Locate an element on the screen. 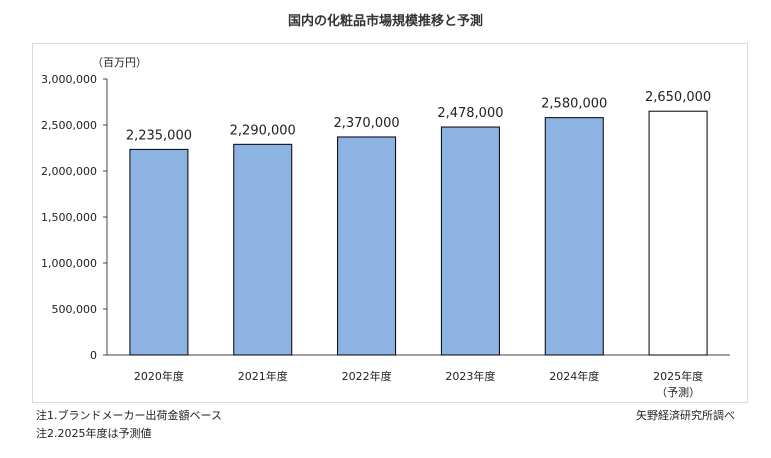 Image resolution: width=771 pixels, height=458 pixels. chart-title: 国内の化粧品市場規模推移と予測 is located at coordinates (385, 21).